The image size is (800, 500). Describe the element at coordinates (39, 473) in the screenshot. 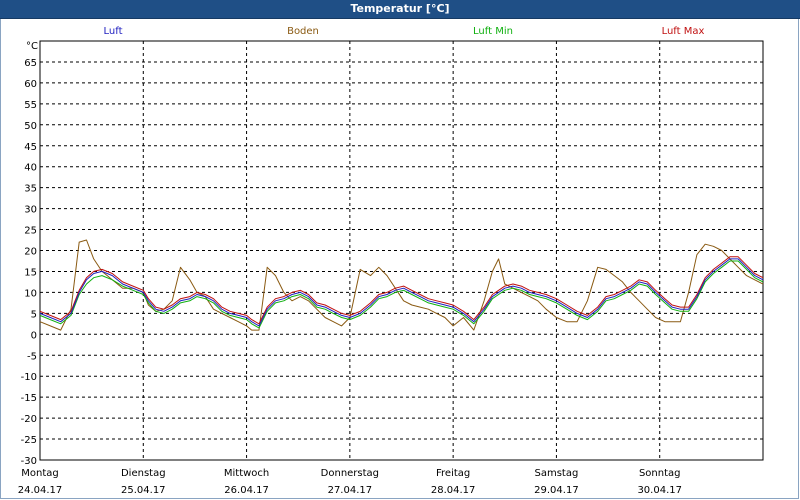

I see `x-tick-day: Montag` at that location.